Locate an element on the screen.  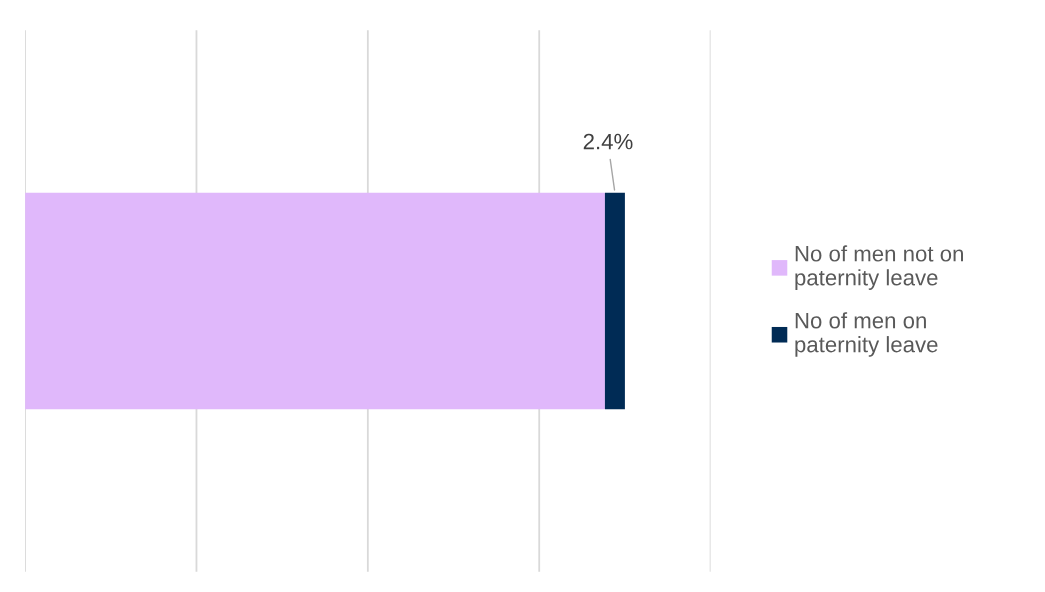
legend-label: No of men on paternity leave is located at coordinates (866, 334).